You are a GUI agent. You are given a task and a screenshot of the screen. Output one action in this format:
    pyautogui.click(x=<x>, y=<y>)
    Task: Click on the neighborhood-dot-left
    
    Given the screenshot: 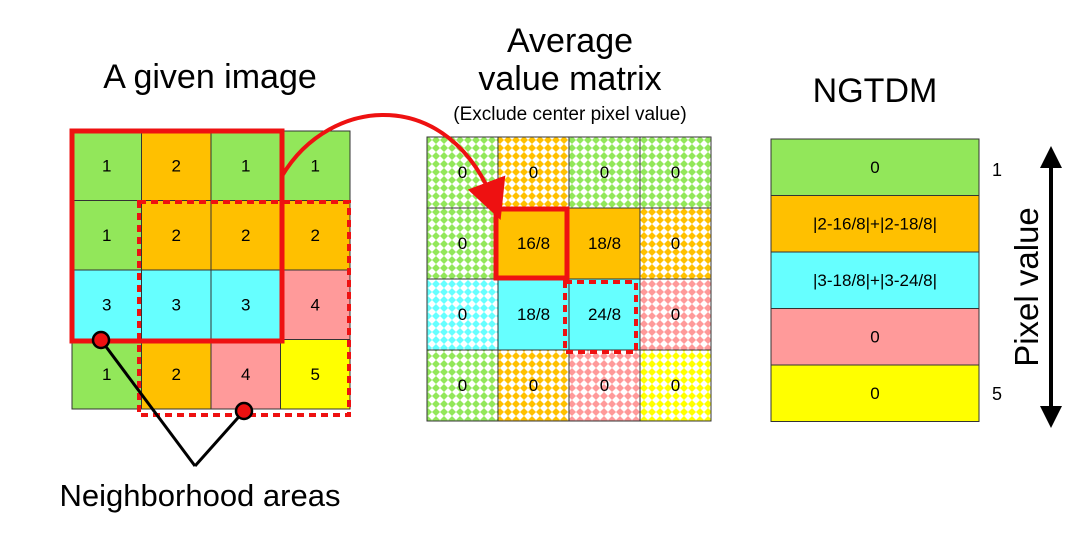 What is the action you would take?
    pyautogui.click(x=101, y=340)
    